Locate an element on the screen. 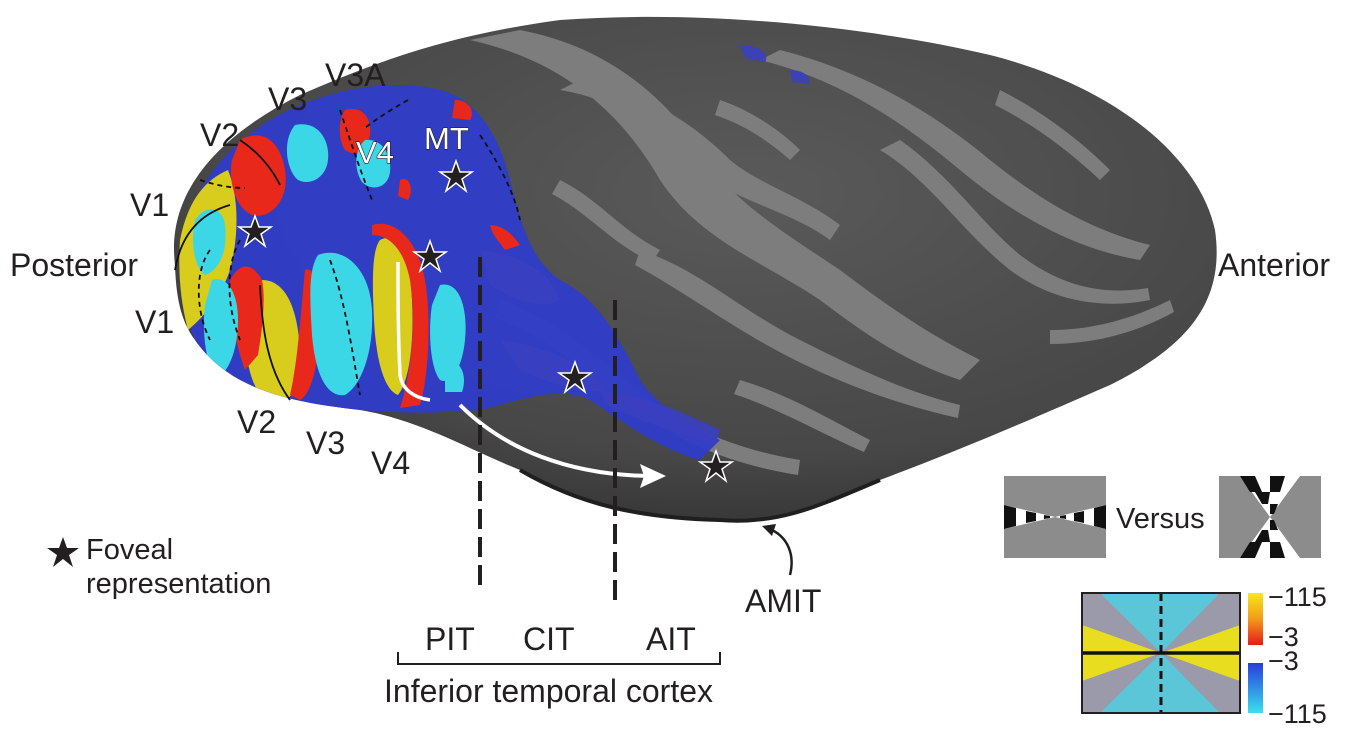 This screenshot has width=1371, height=734. label-v4-bottom: V4 is located at coordinates (390, 463).